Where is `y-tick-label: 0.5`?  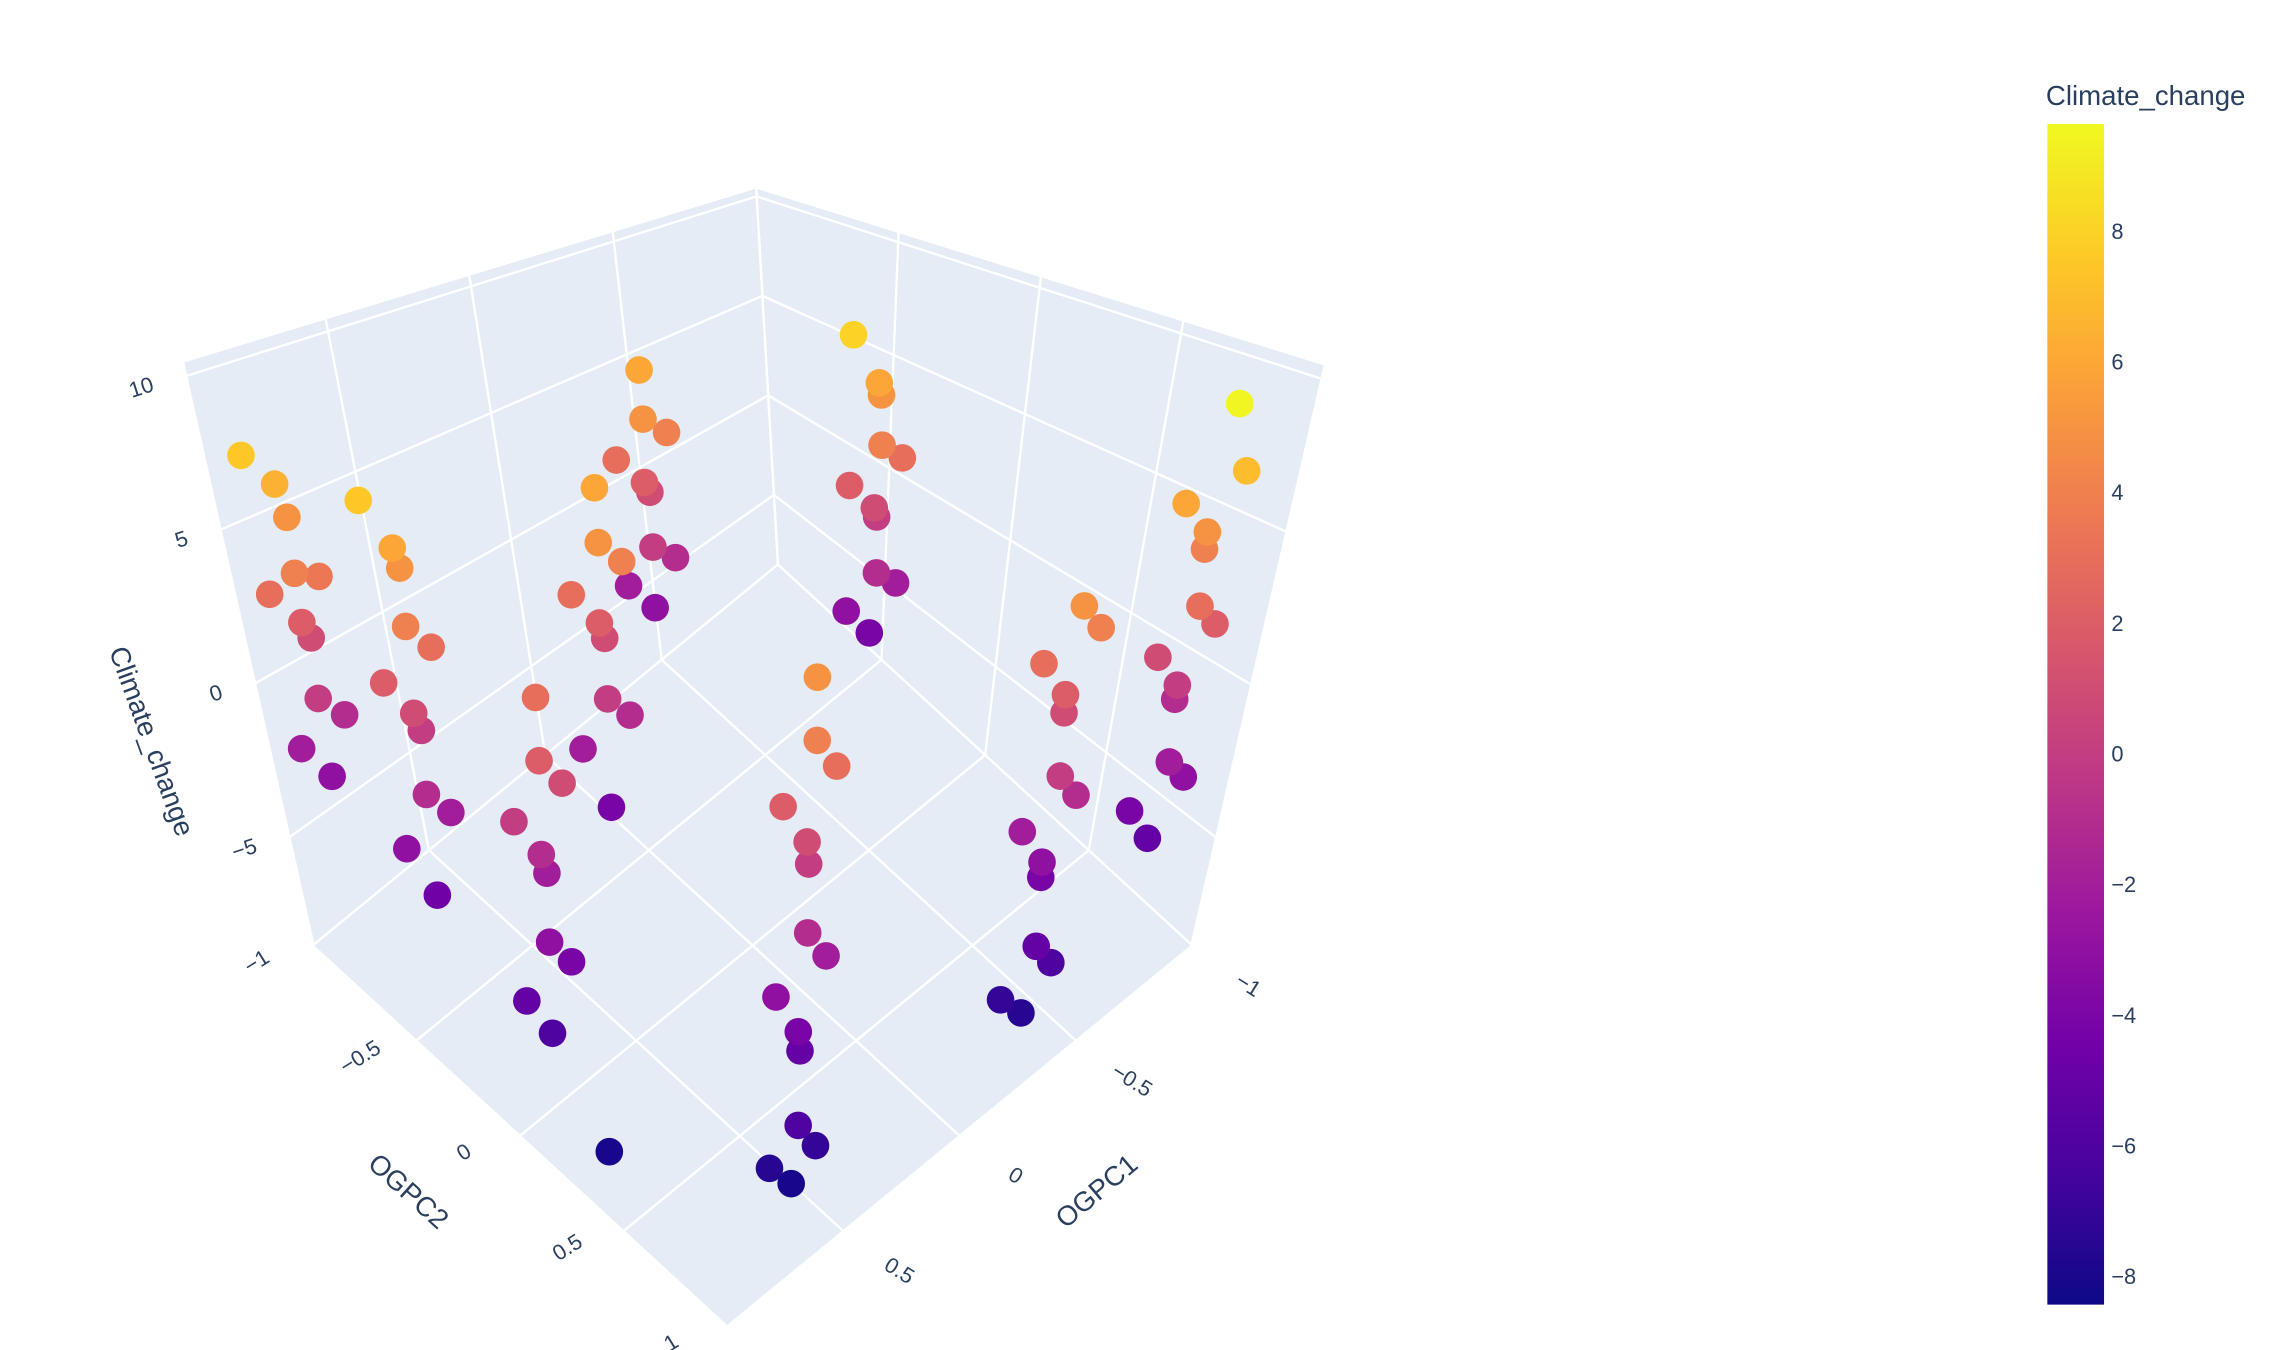 y-tick-label: 0.5 is located at coordinates (567, 1247).